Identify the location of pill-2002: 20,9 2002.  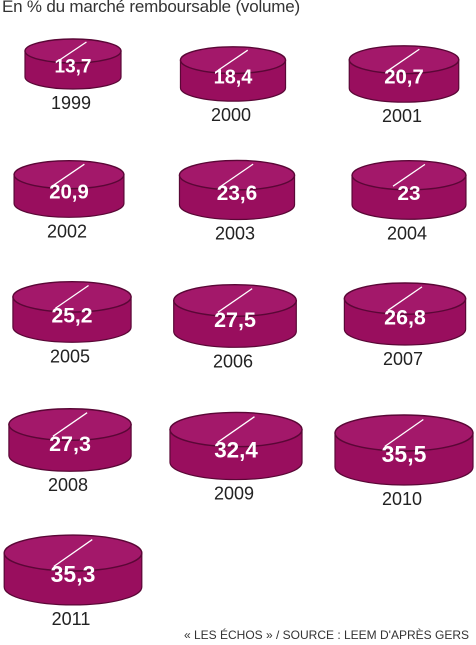
(69, 200).